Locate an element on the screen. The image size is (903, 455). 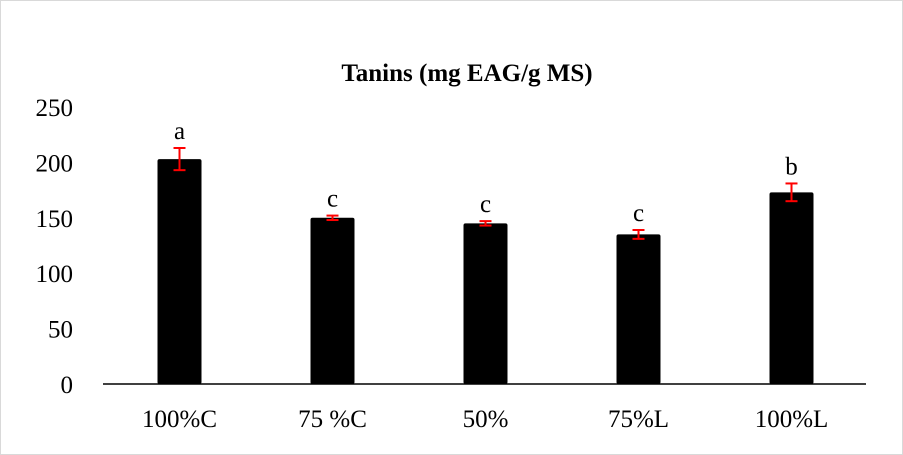
x-tick-label: 100%C is located at coordinates (179, 419).